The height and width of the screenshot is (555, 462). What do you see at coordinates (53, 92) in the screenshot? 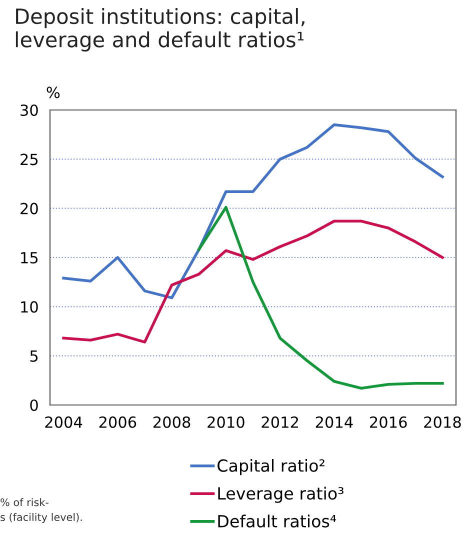
I see `y-axis-title: %` at bounding box center [53, 92].